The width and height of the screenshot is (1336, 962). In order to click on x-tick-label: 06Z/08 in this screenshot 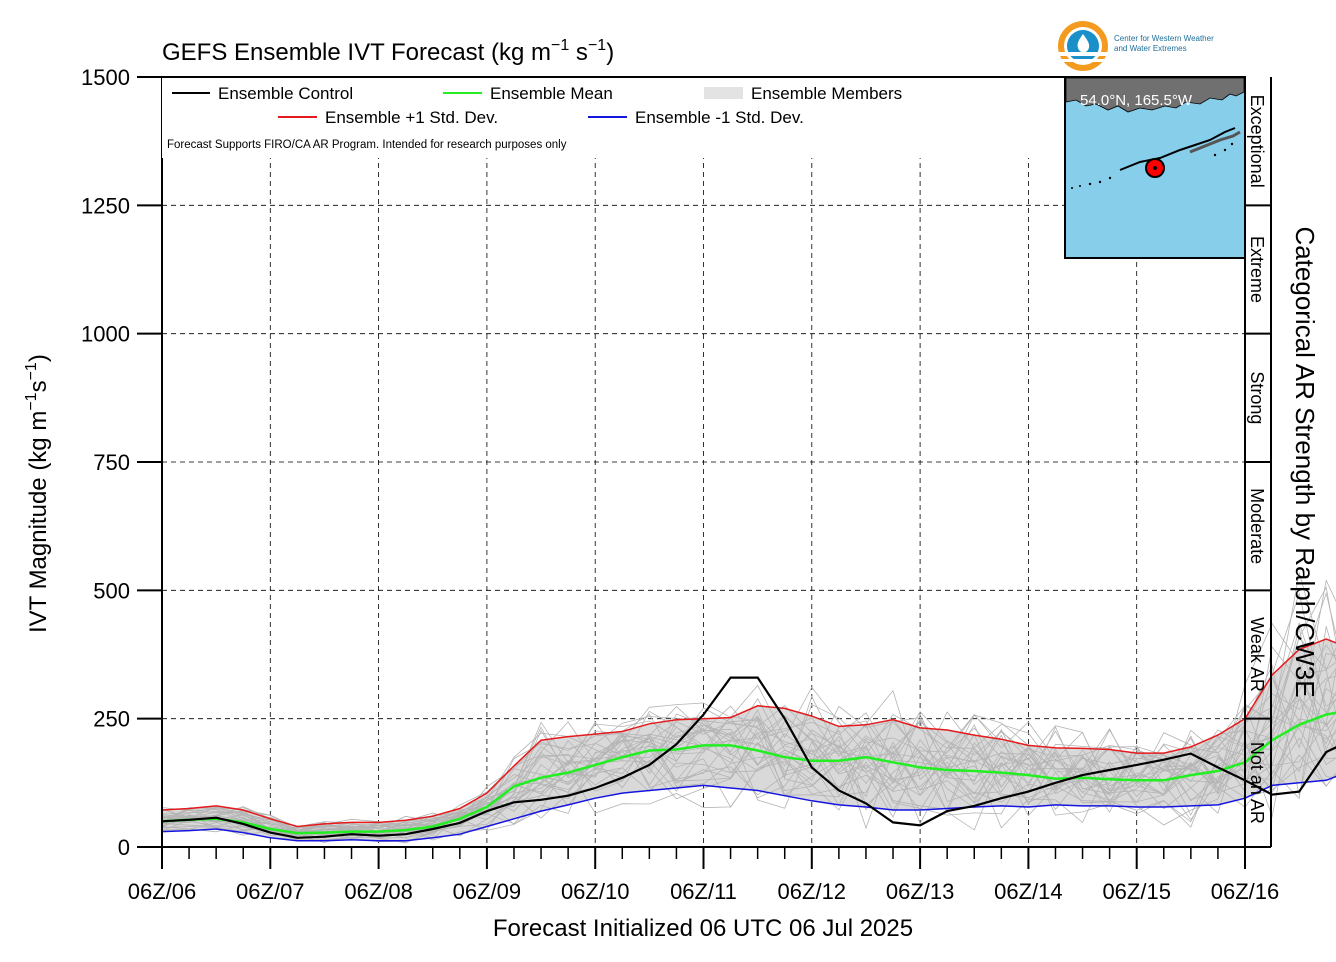, I will do `click(378, 891)`.